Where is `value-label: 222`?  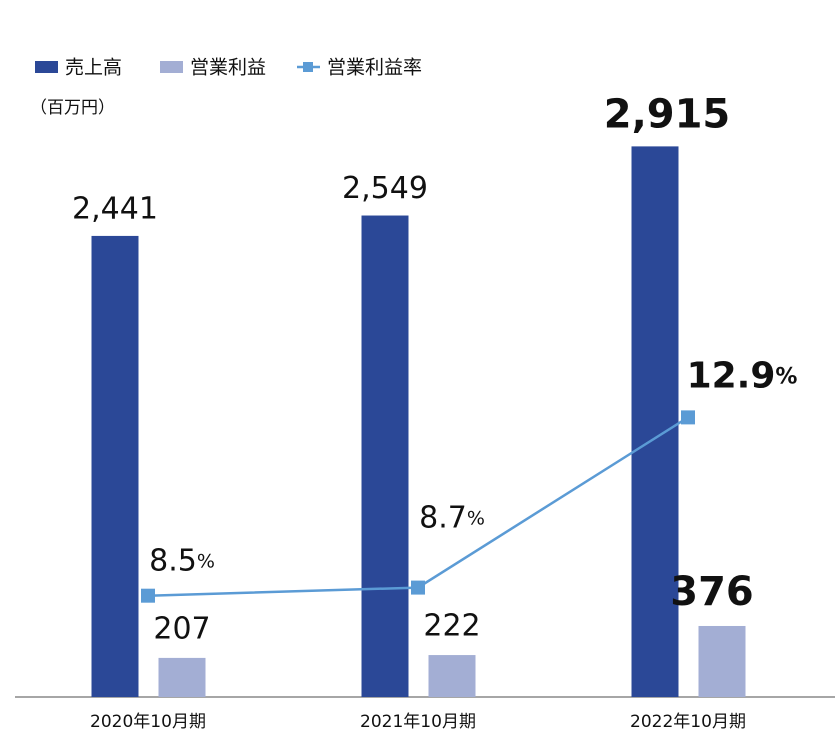 value-label: 222 is located at coordinates (451, 626).